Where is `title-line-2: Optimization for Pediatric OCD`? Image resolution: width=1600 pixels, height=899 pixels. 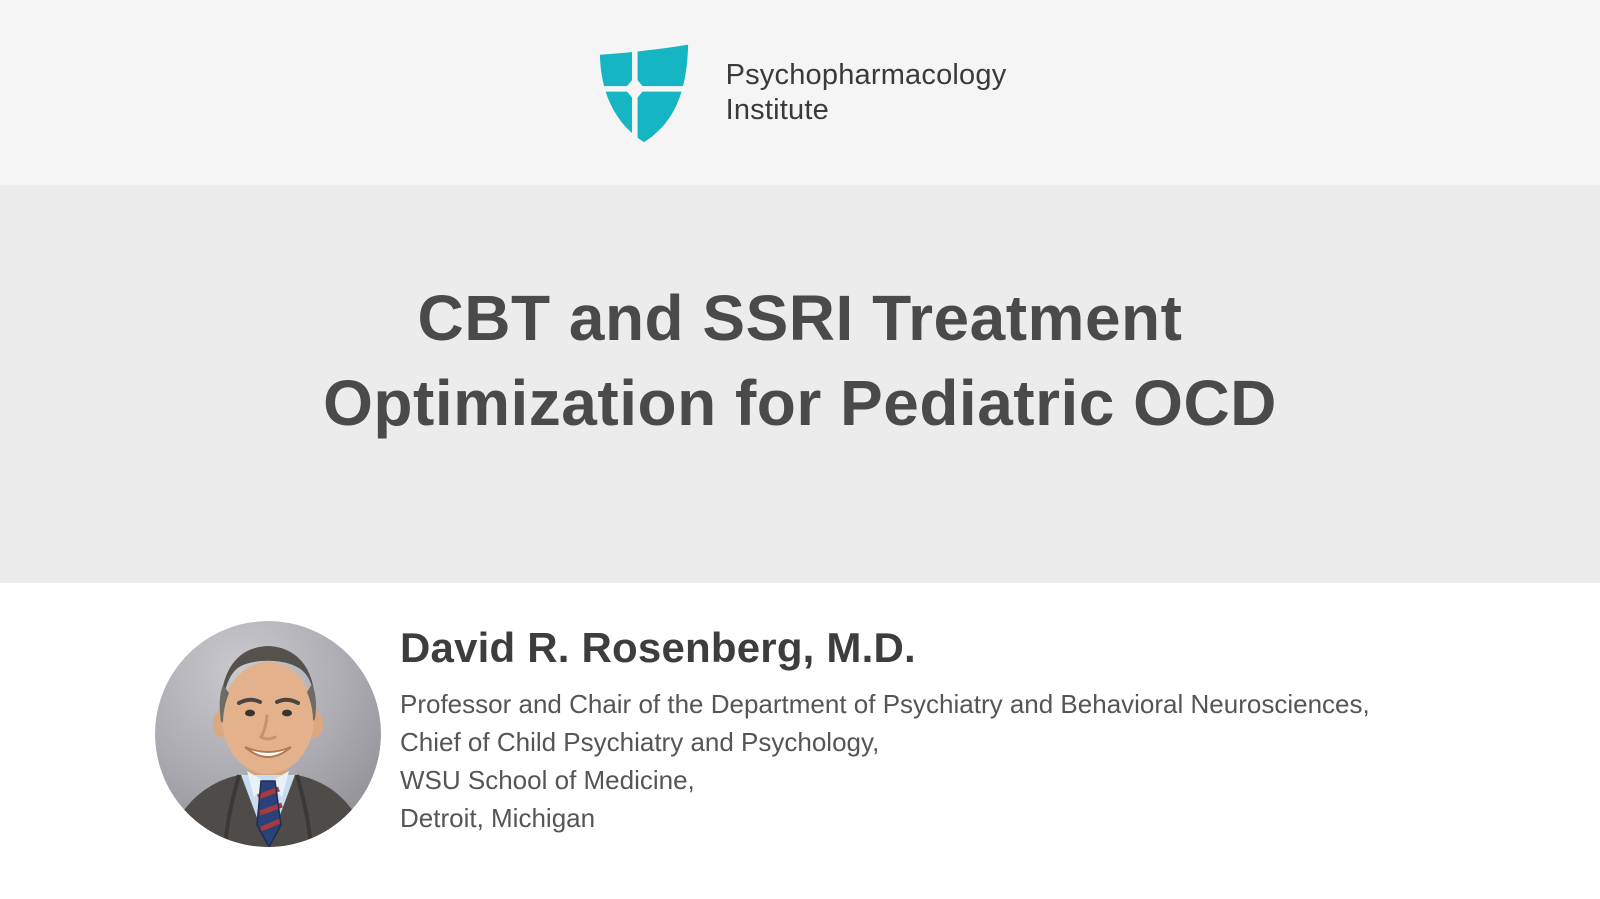
title-line-2: Optimization for Pediatric OCD is located at coordinates (800, 403).